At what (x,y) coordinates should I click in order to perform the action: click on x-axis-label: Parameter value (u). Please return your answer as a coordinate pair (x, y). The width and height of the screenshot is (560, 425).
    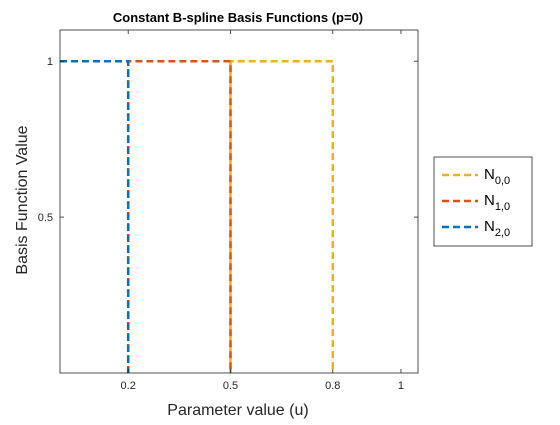
    Looking at the image, I should click on (237, 410).